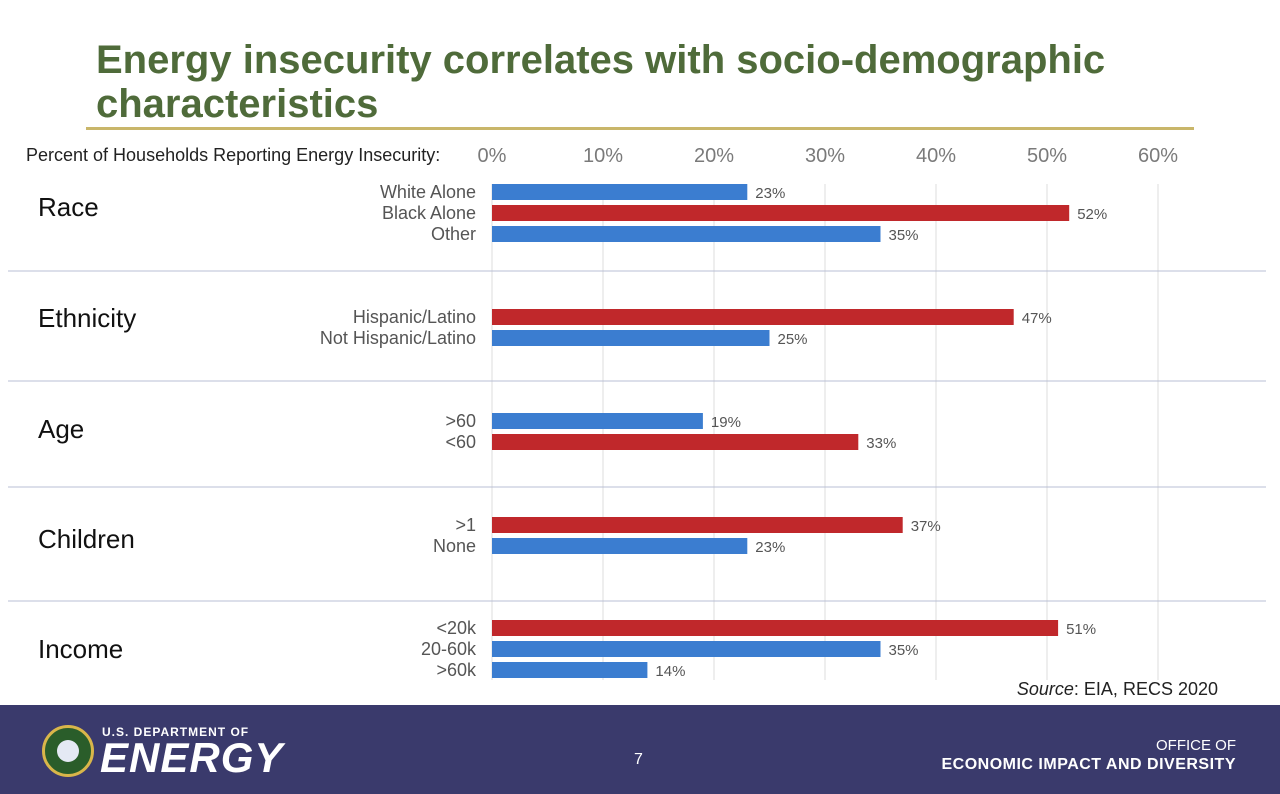 The width and height of the screenshot is (1280, 794). I want to click on group-name: Income, so click(80, 649).